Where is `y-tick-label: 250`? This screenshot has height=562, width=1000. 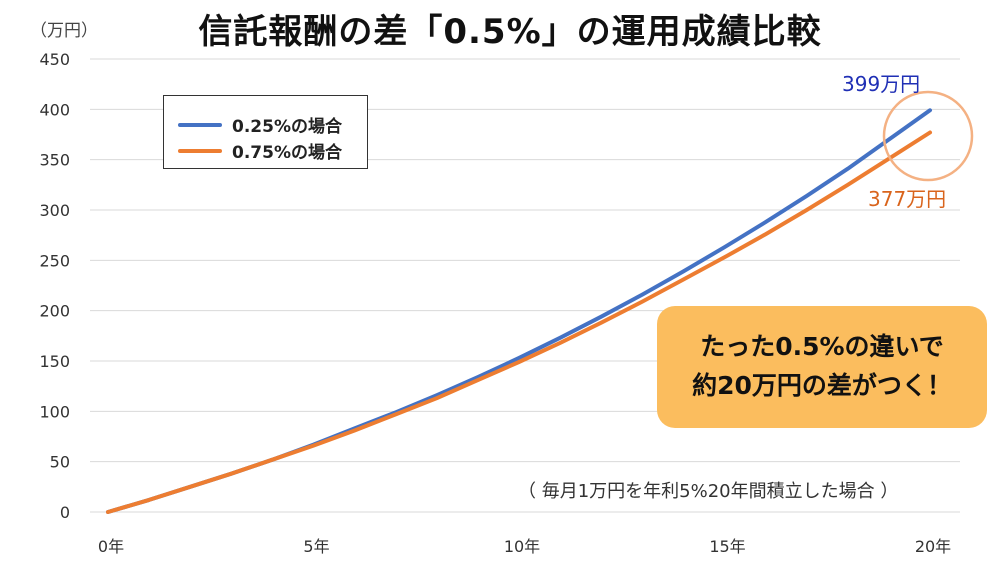
y-tick-label: 250 is located at coordinates (54, 260).